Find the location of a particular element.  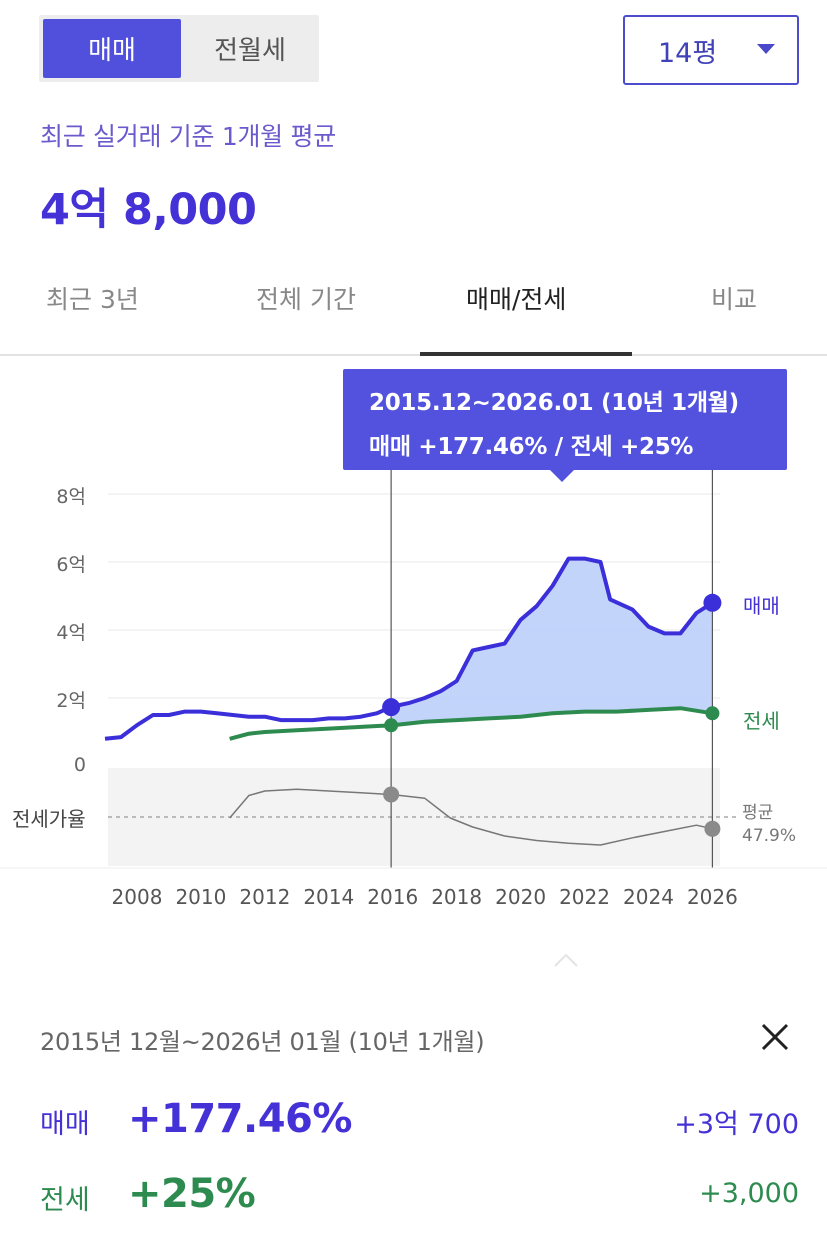

tab-compare: 비교 is located at coordinates (734, 299).